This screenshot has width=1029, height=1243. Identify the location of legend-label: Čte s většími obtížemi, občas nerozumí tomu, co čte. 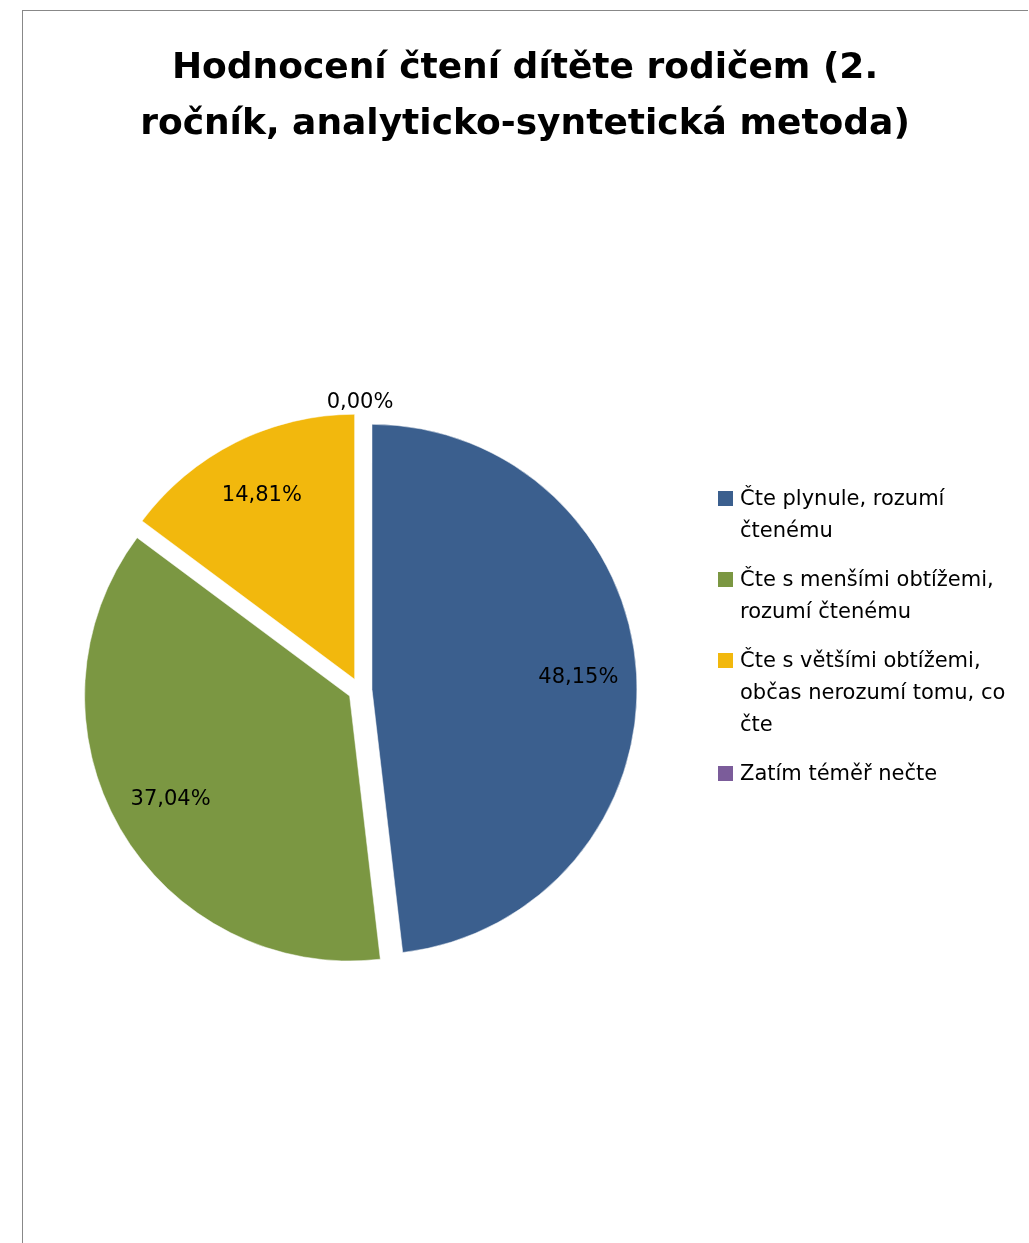
(873, 692).